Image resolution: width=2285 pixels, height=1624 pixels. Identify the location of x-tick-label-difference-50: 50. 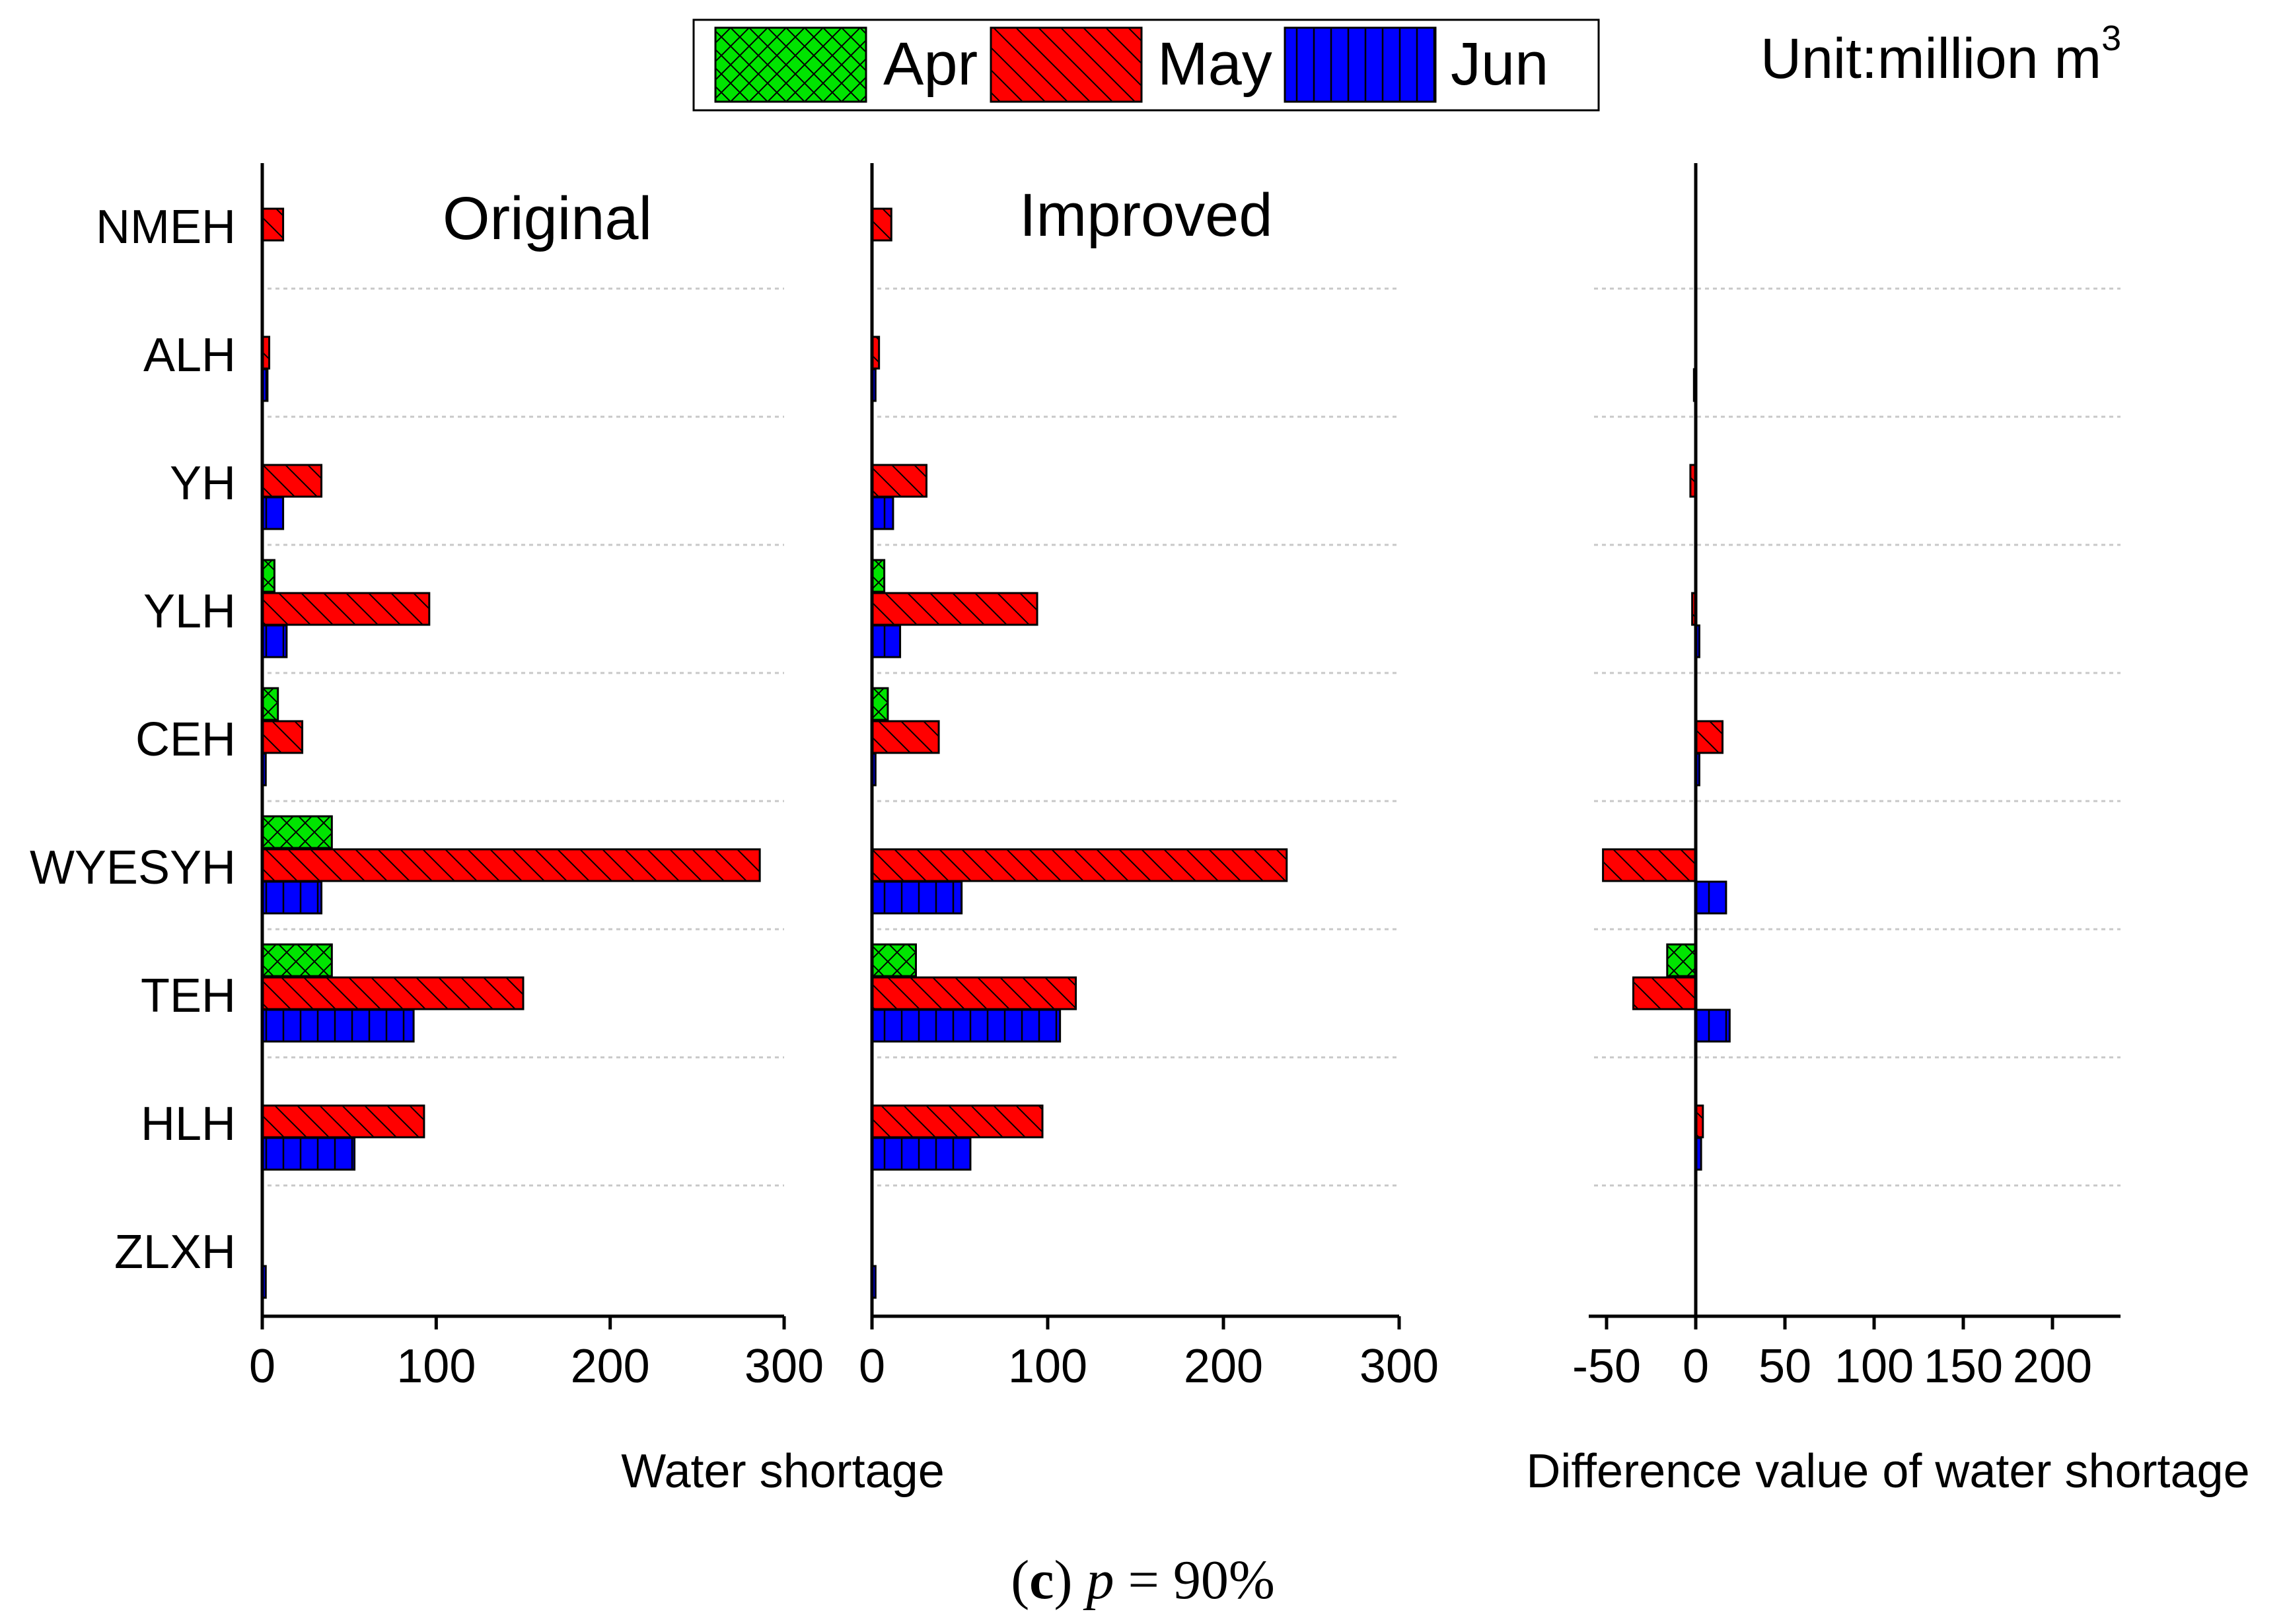
(1785, 1366).